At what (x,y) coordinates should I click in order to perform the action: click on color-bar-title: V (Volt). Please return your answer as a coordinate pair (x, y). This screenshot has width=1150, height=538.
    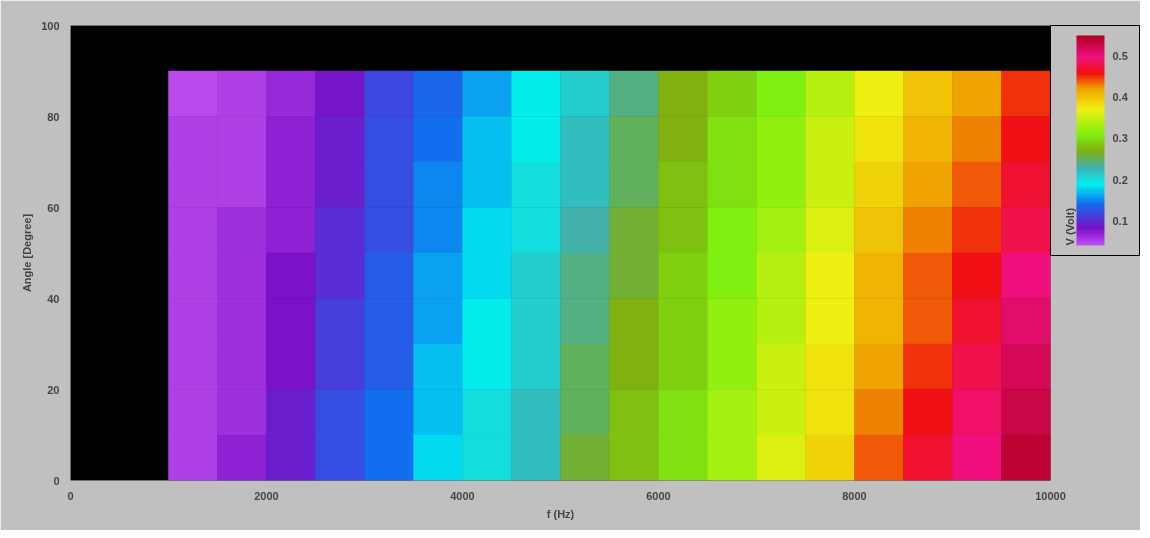
    Looking at the image, I should click on (1069, 226).